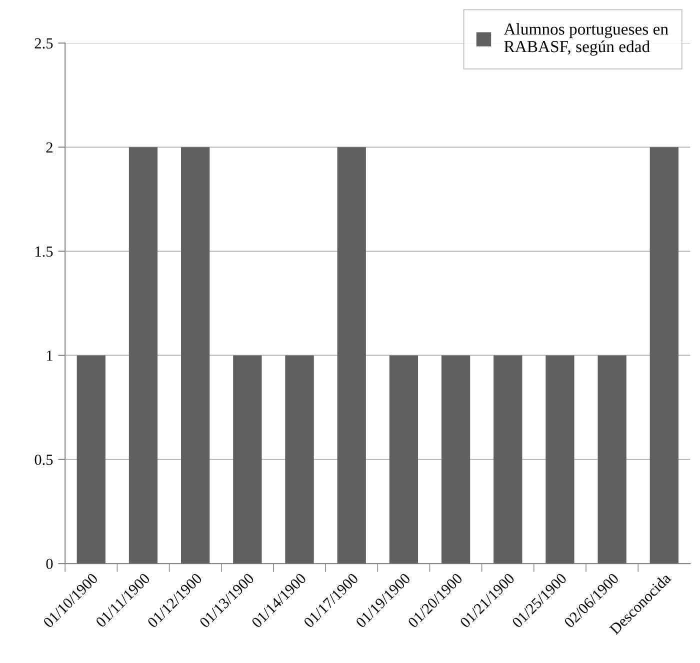  What do you see at coordinates (49, 355) in the screenshot?
I see `y-tick-label: 1` at bounding box center [49, 355].